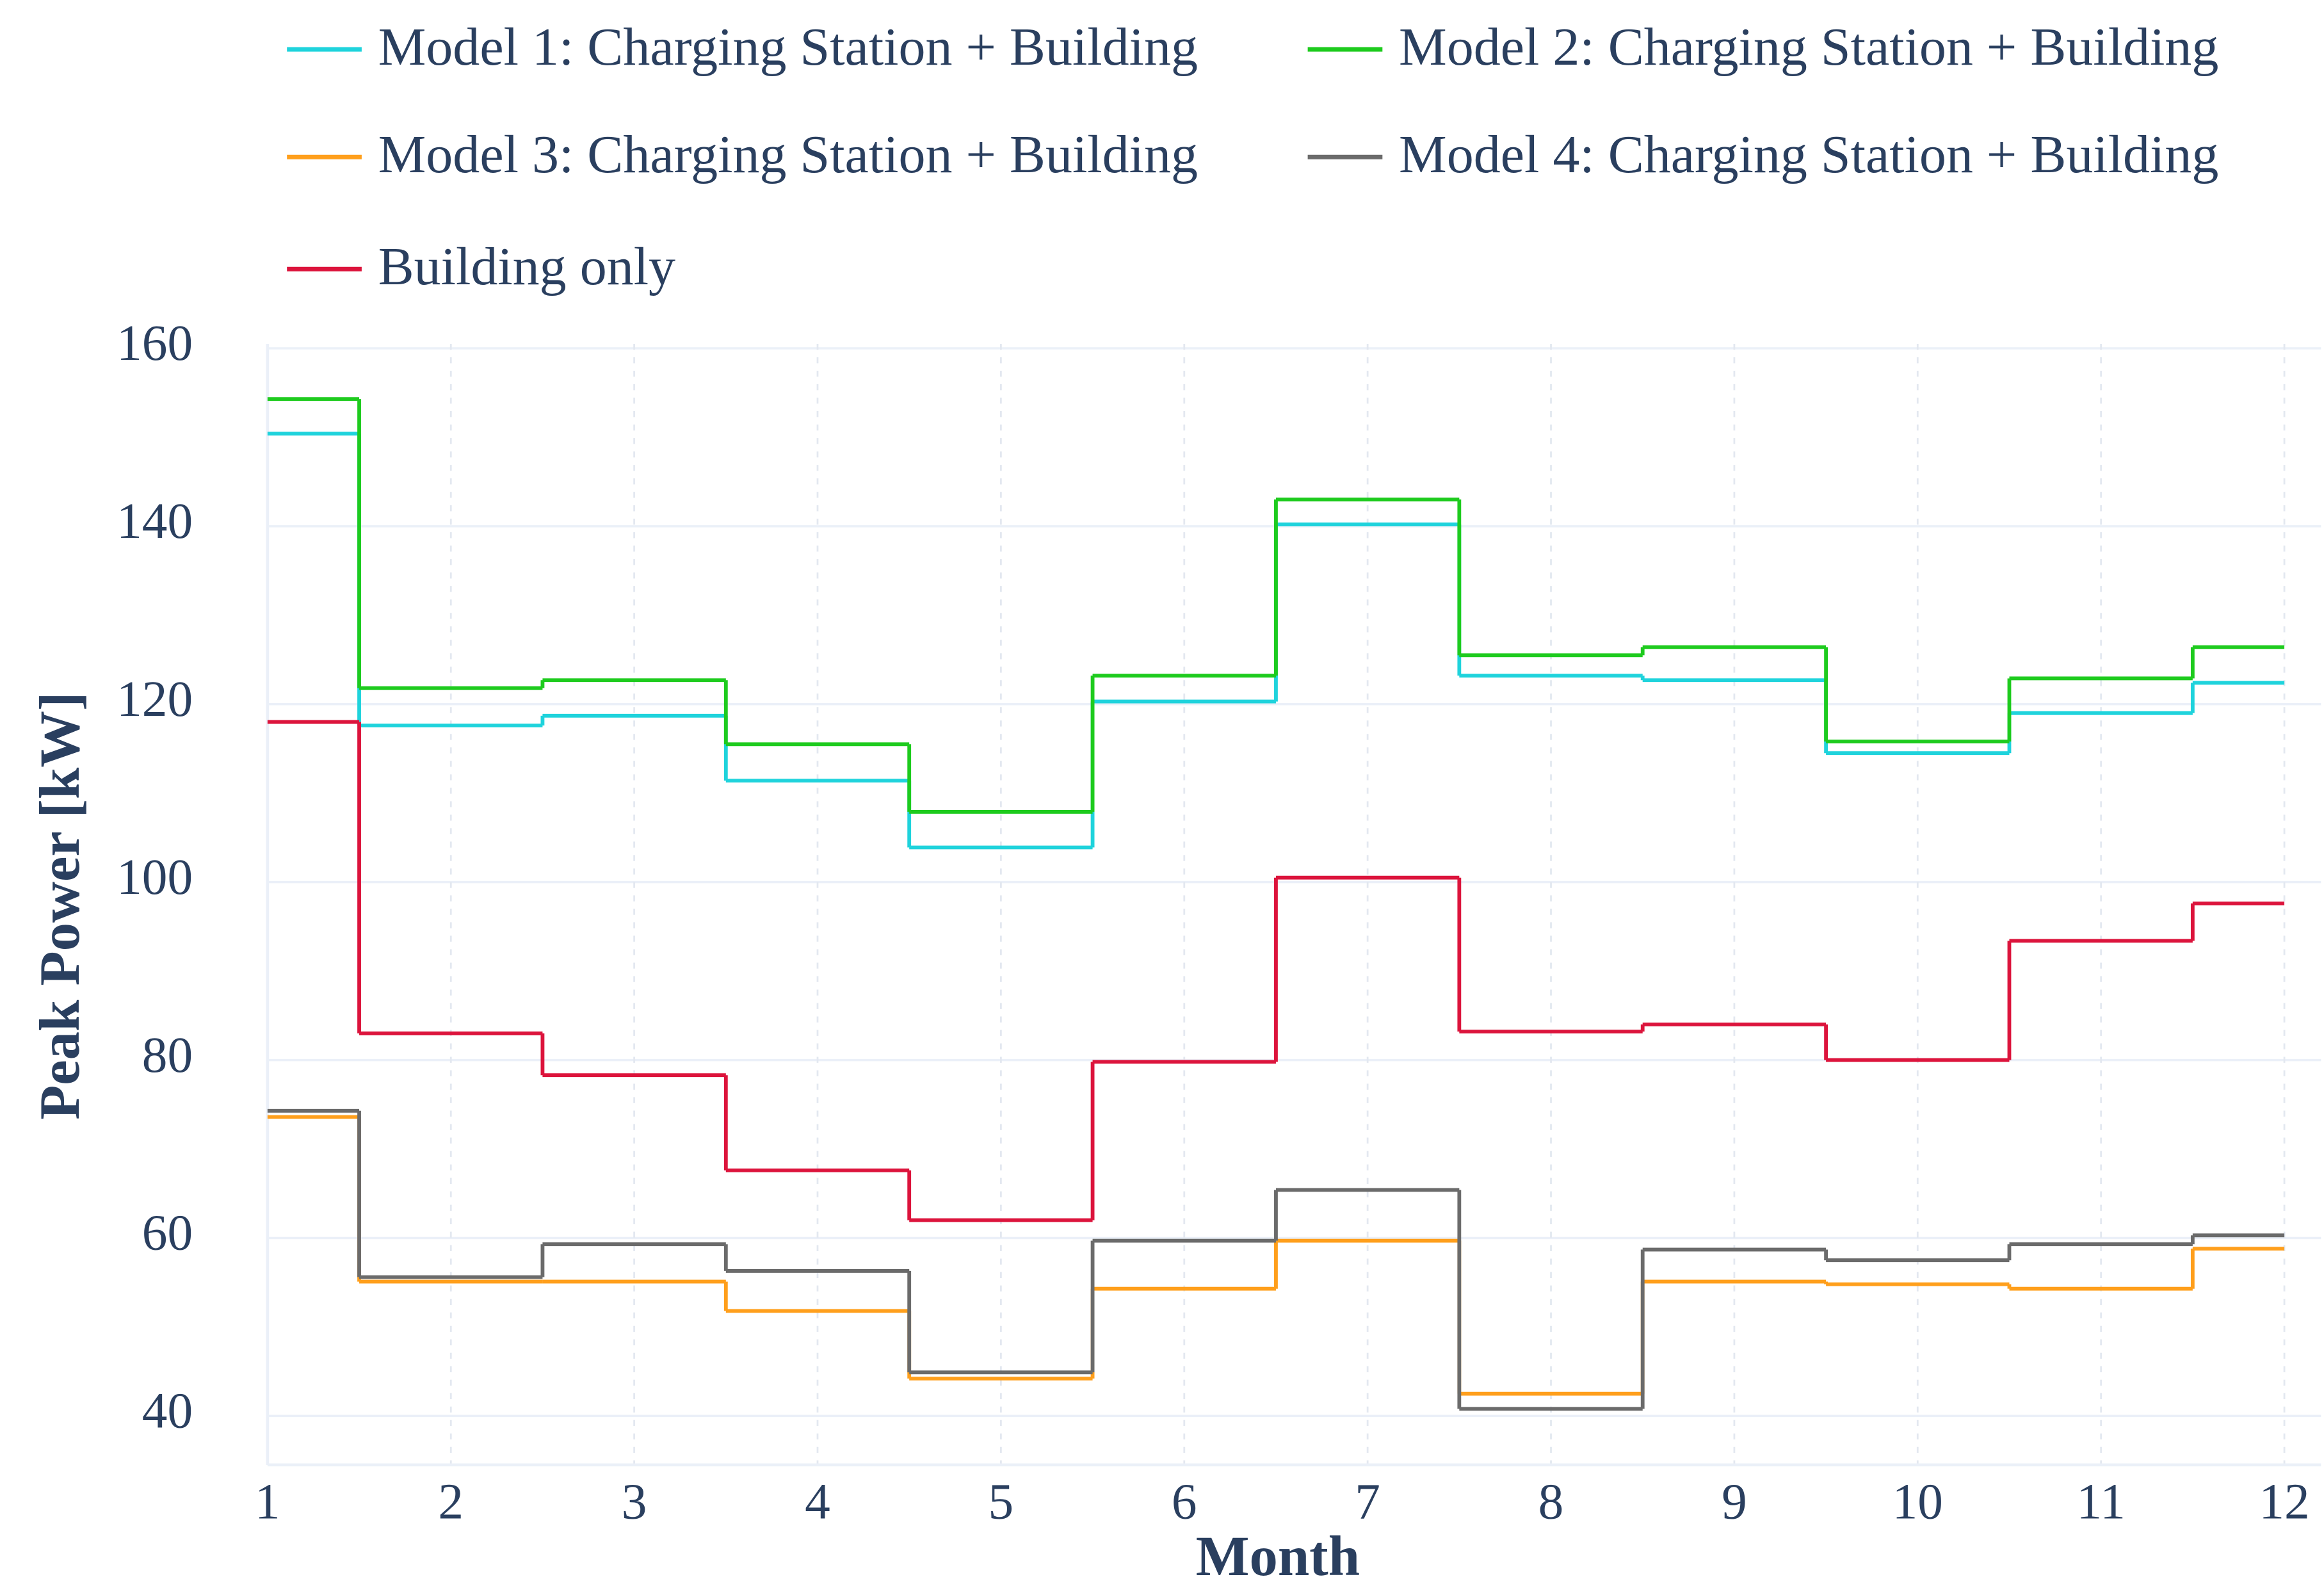 The height and width of the screenshot is (1586, 2324). Describe the element at coordinates (788, 154) in the screenshot. I see `legend-label: Model 3: Charging Station + Building` at that location.